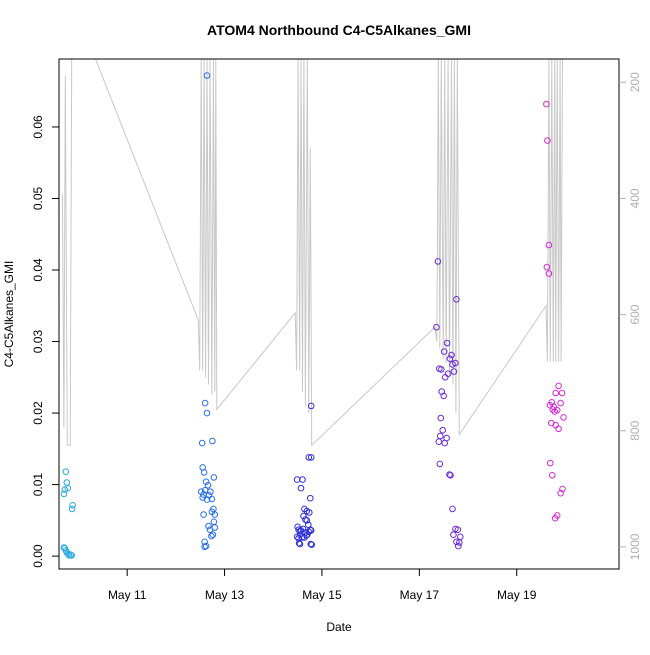 This screenshot has width=650, height=655. I want to click on secondary-y-axis: 200 400 600 800 1000, so click(630, 316).